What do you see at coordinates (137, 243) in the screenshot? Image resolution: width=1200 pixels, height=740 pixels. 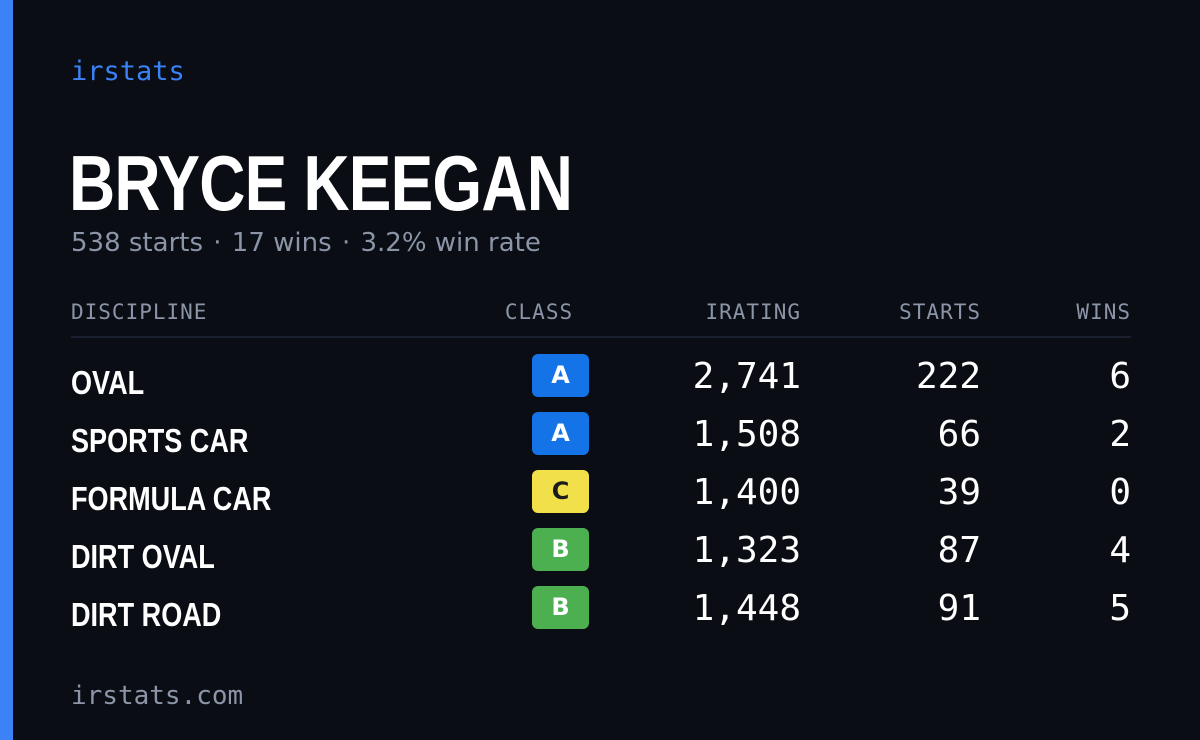 I see `total-starts: 538 starts` at bounding box center [137, 243].